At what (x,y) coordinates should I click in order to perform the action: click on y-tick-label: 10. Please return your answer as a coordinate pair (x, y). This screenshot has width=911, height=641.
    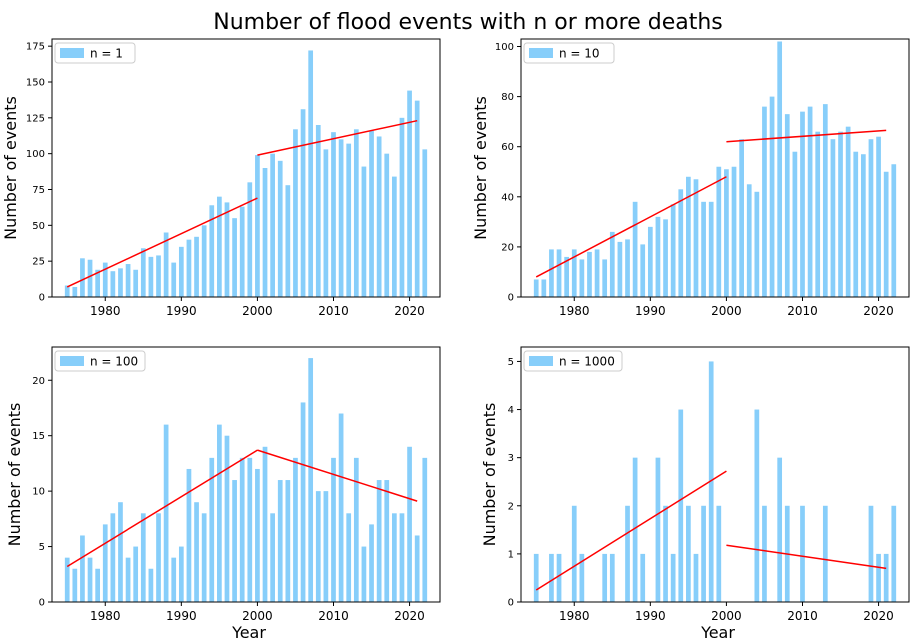
    Looking at the image, I should click on (38, 492).